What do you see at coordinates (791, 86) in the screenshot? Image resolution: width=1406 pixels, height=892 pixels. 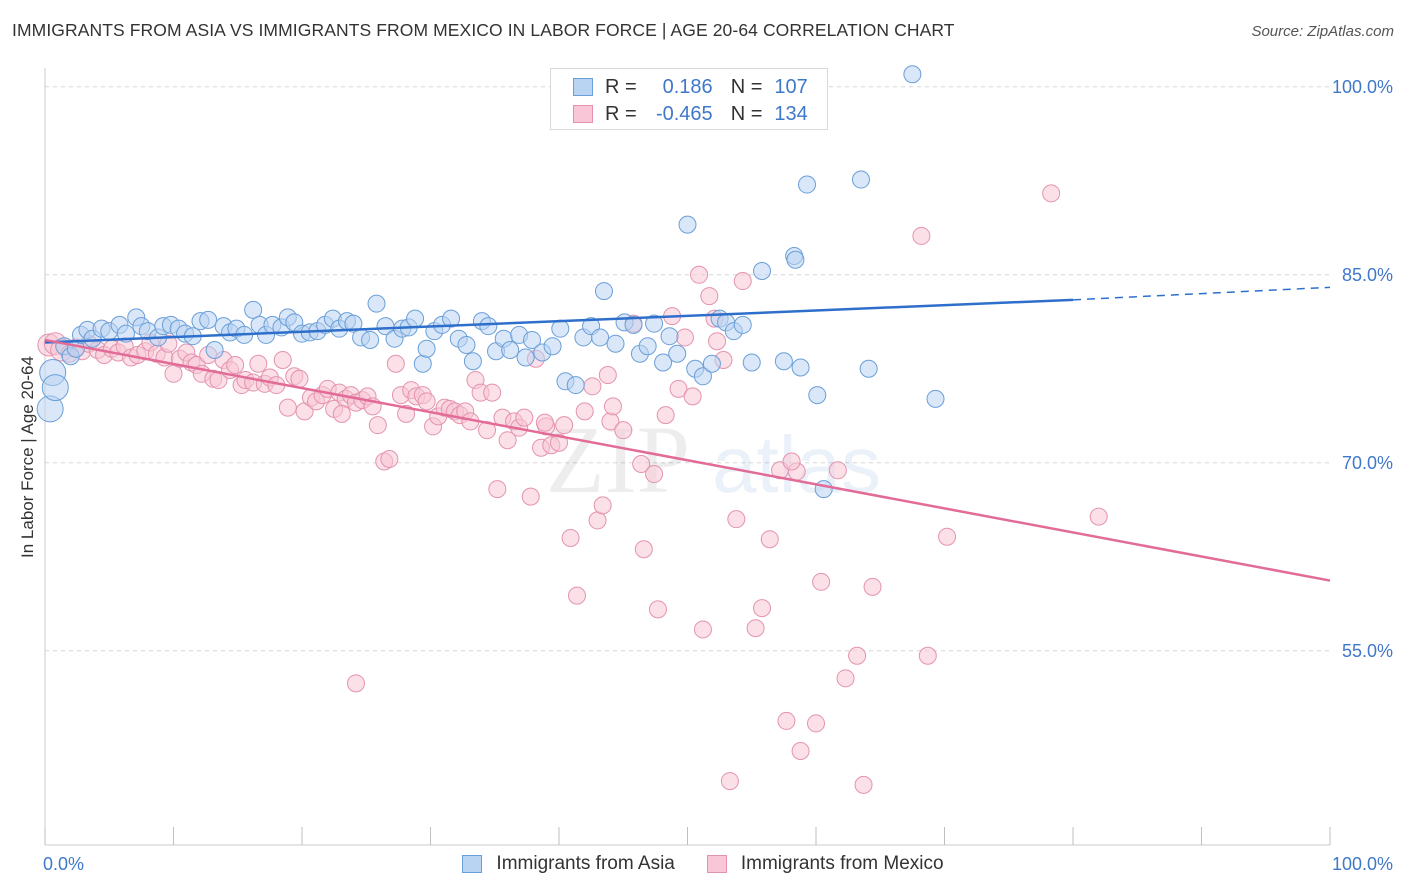 I see `n-value: 107` at bounding box center [791, 86].